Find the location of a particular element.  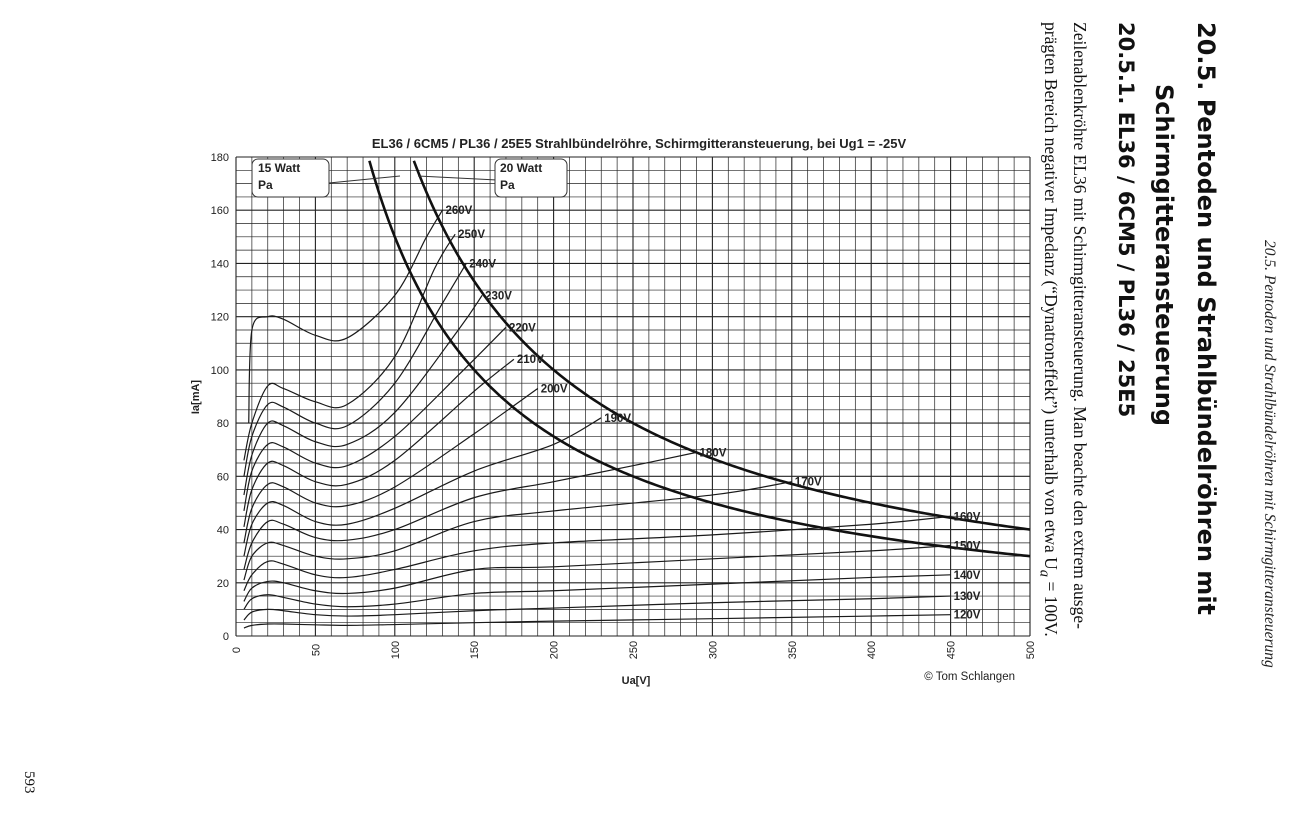

x-axis-label: Ua[V] is located at coordinates (636, 681).